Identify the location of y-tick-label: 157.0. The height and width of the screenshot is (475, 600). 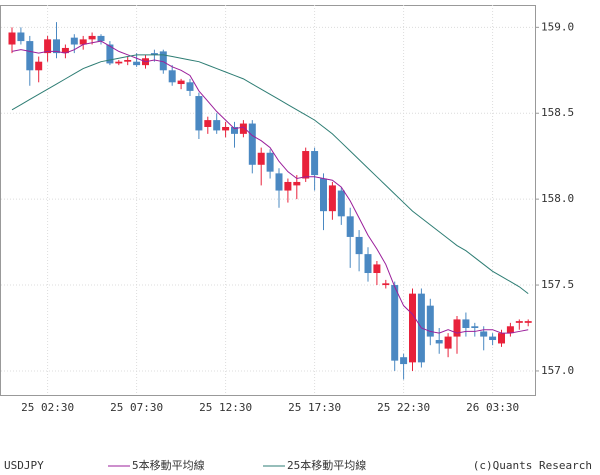
(557, 370).